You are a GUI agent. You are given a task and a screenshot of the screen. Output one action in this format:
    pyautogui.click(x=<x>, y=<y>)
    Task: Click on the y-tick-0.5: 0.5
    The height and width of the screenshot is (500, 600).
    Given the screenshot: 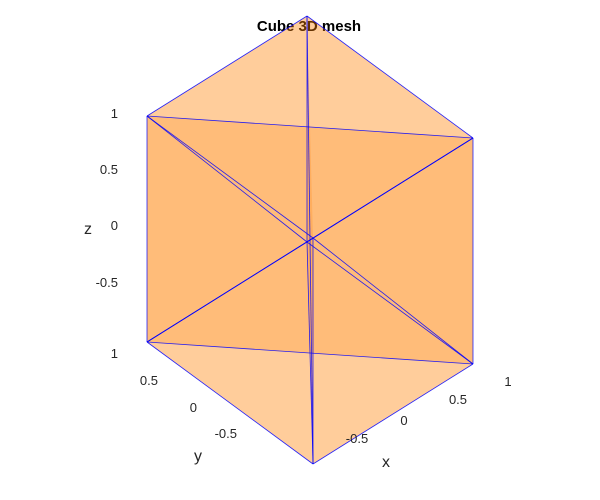 What is the action you would take?
    pyautogui.click(x=149, y=380)
    